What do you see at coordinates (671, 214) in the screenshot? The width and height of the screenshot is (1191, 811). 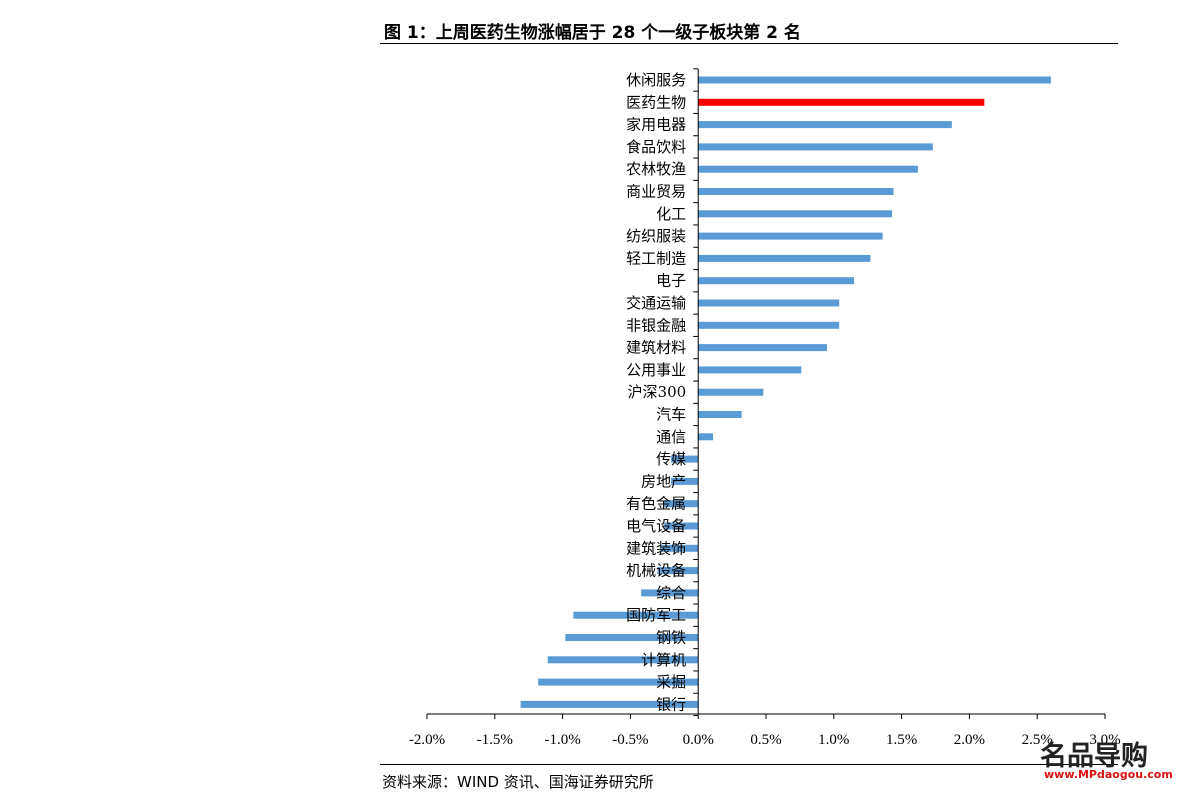 I see `category-label-6: 化工` at bounding box center [671, 214].